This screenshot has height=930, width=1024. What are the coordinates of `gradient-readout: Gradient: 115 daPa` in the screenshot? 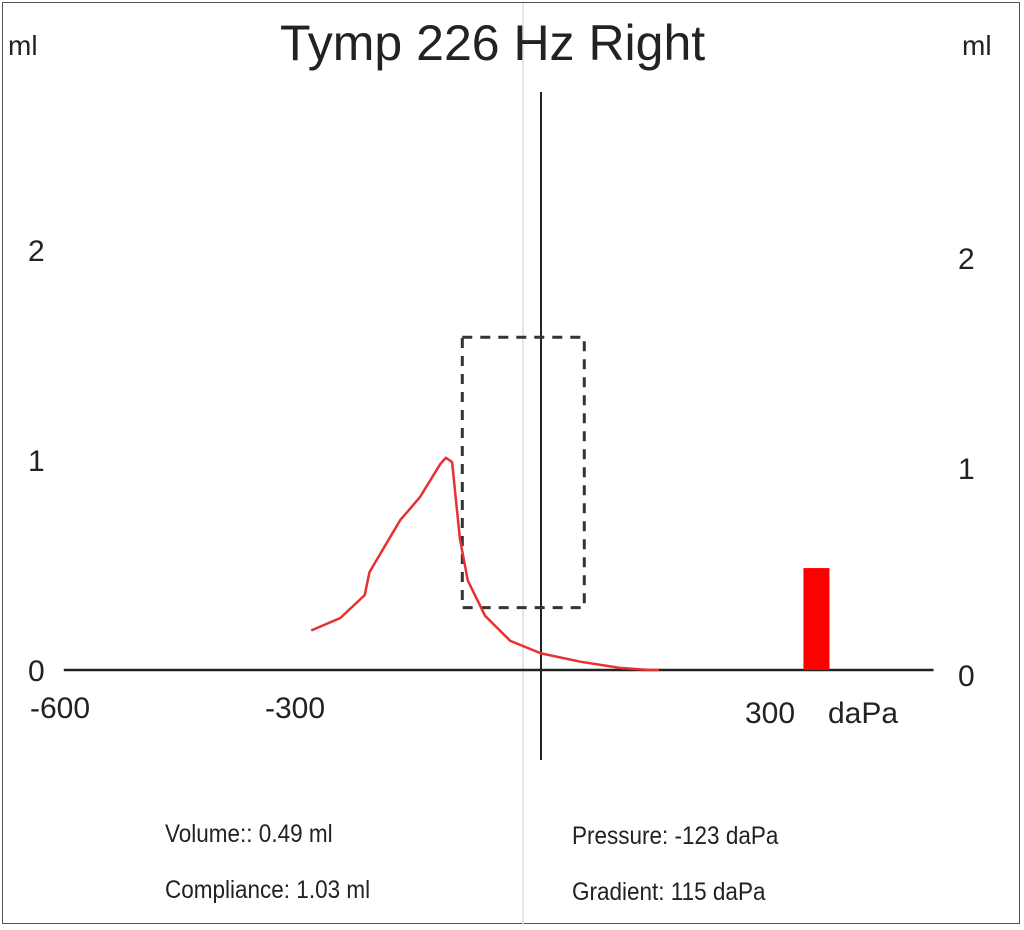 It's located at (669, 892).